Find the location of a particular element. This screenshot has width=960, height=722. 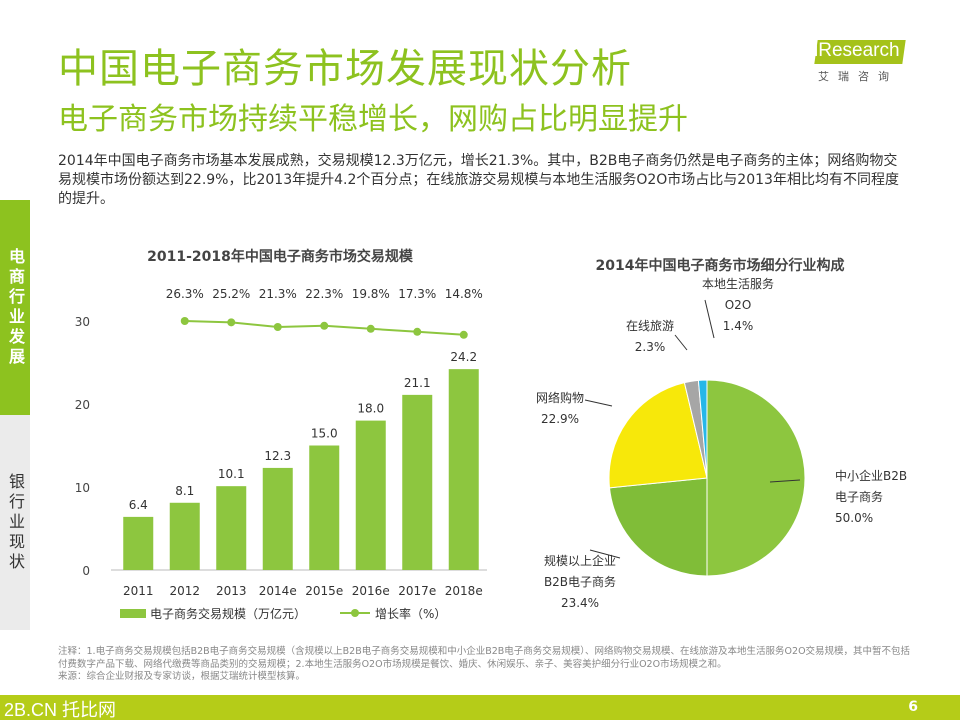

bar-value-label: 18.0 is located at coordinates (370, 409).